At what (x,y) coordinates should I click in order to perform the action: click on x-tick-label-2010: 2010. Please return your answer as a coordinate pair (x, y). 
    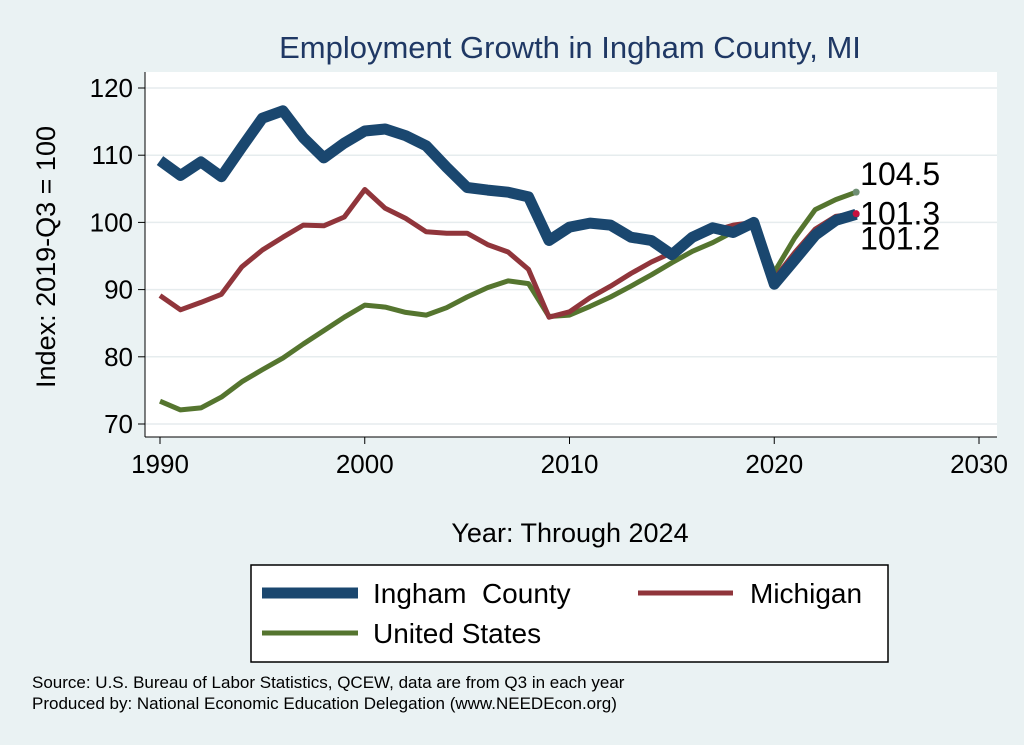
    Looking at the image, I should click on (570, 464).